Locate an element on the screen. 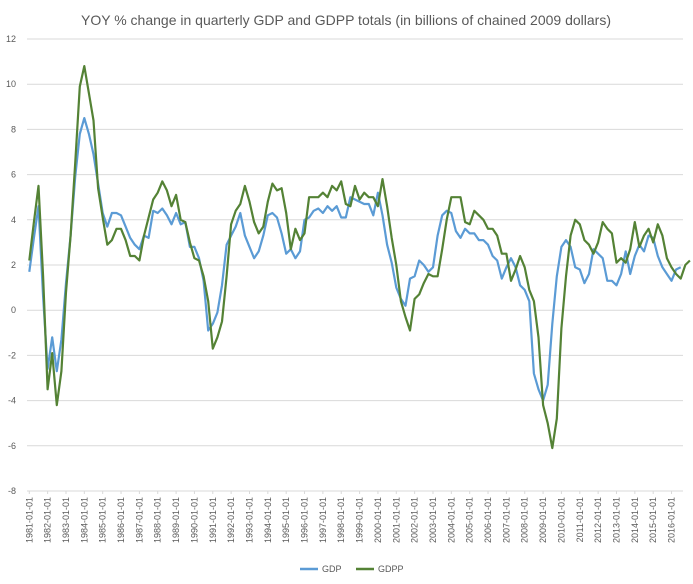 The width and height of the screenshot is (693, 584). x-tick-label: 2000-01-01 is located at coordinates (378, 520).